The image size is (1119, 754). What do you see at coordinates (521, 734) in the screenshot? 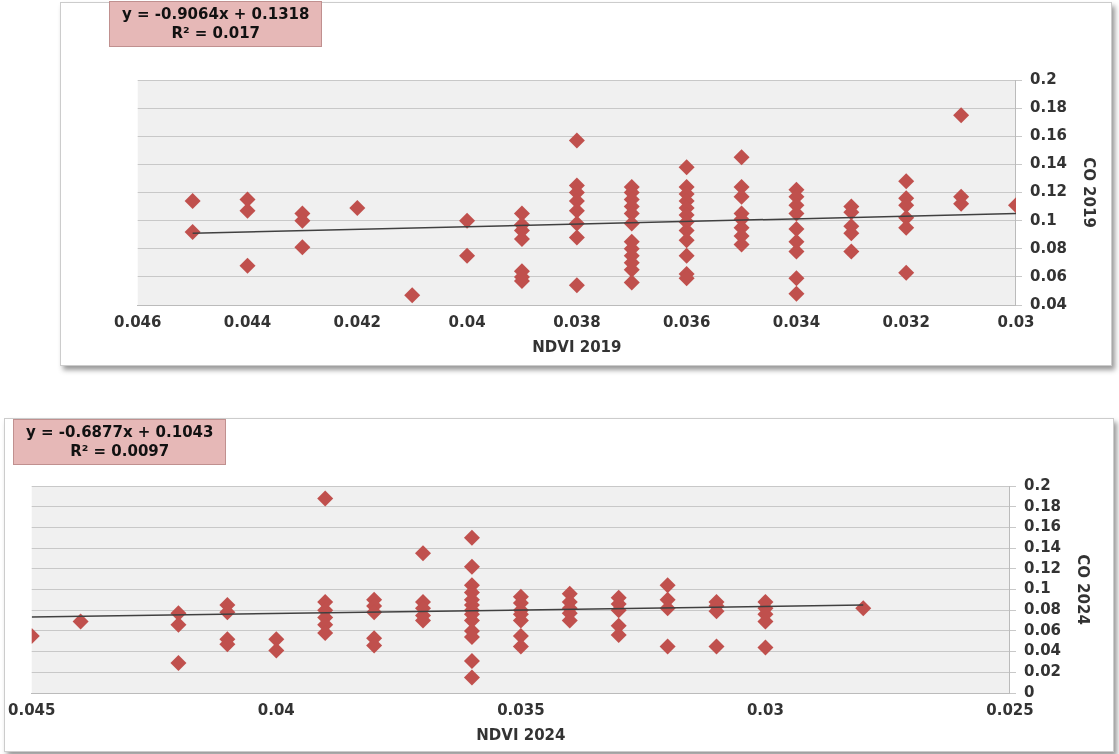
I see `x-axis-title: NDVI 2024` at bounding box center [521, 734].